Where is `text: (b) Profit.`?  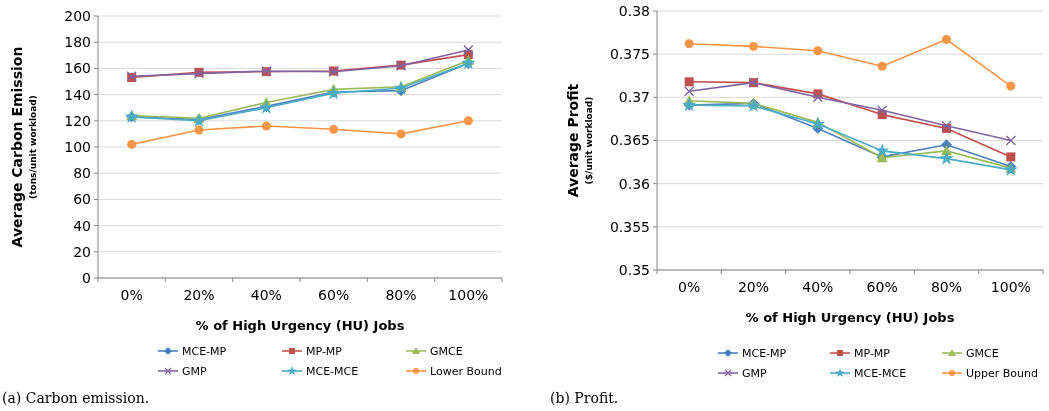 text: (b) Profit. is located at coordinates (584, 398).